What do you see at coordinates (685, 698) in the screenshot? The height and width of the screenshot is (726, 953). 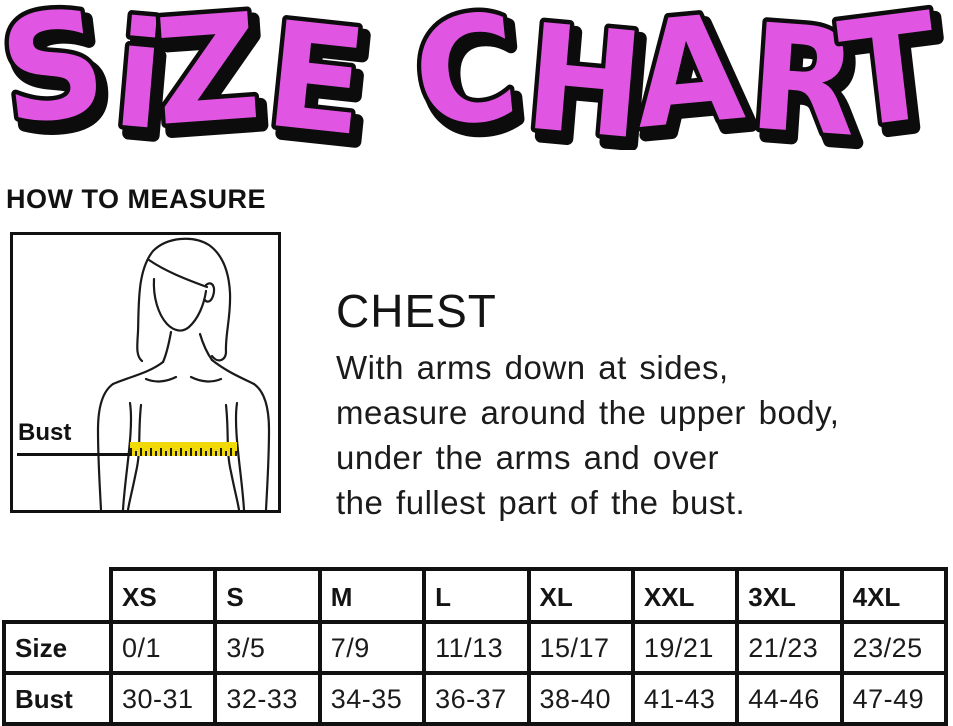 I see `bust-value: 41-43` at bounding box center [685, 698].